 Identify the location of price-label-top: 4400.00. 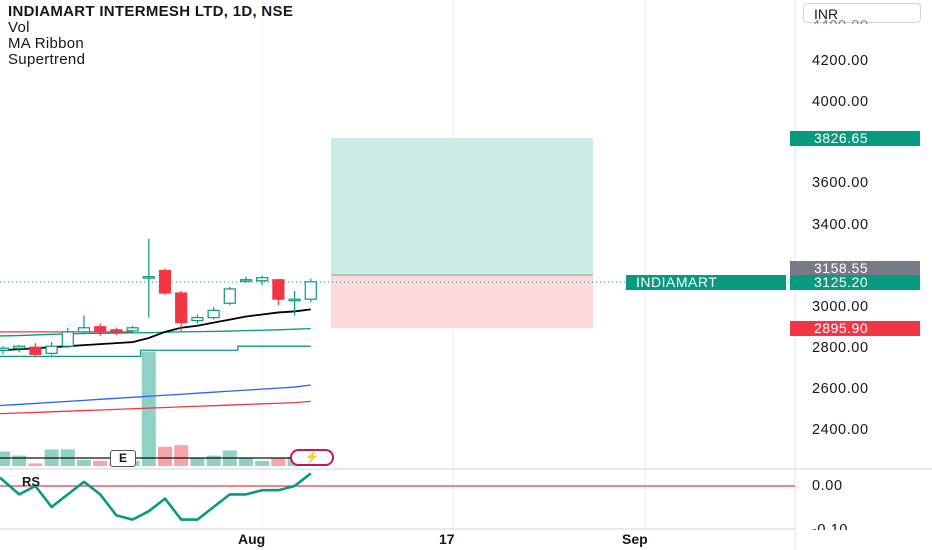
(840, 21).